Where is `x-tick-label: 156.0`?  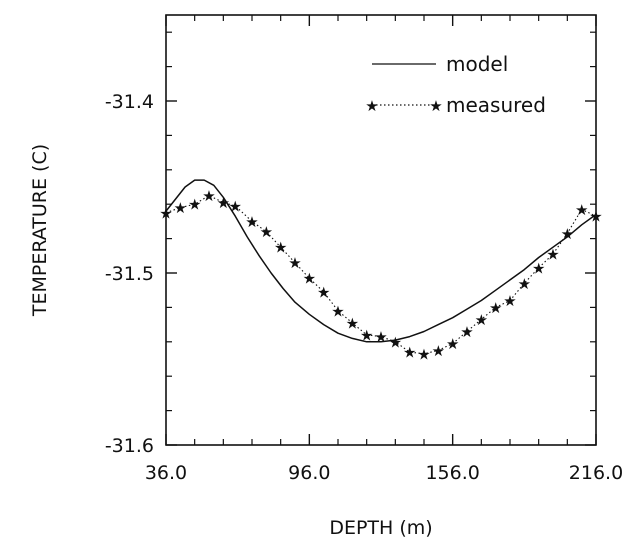 x-tick-label: 156.0 is located at coordinates (452, 473).